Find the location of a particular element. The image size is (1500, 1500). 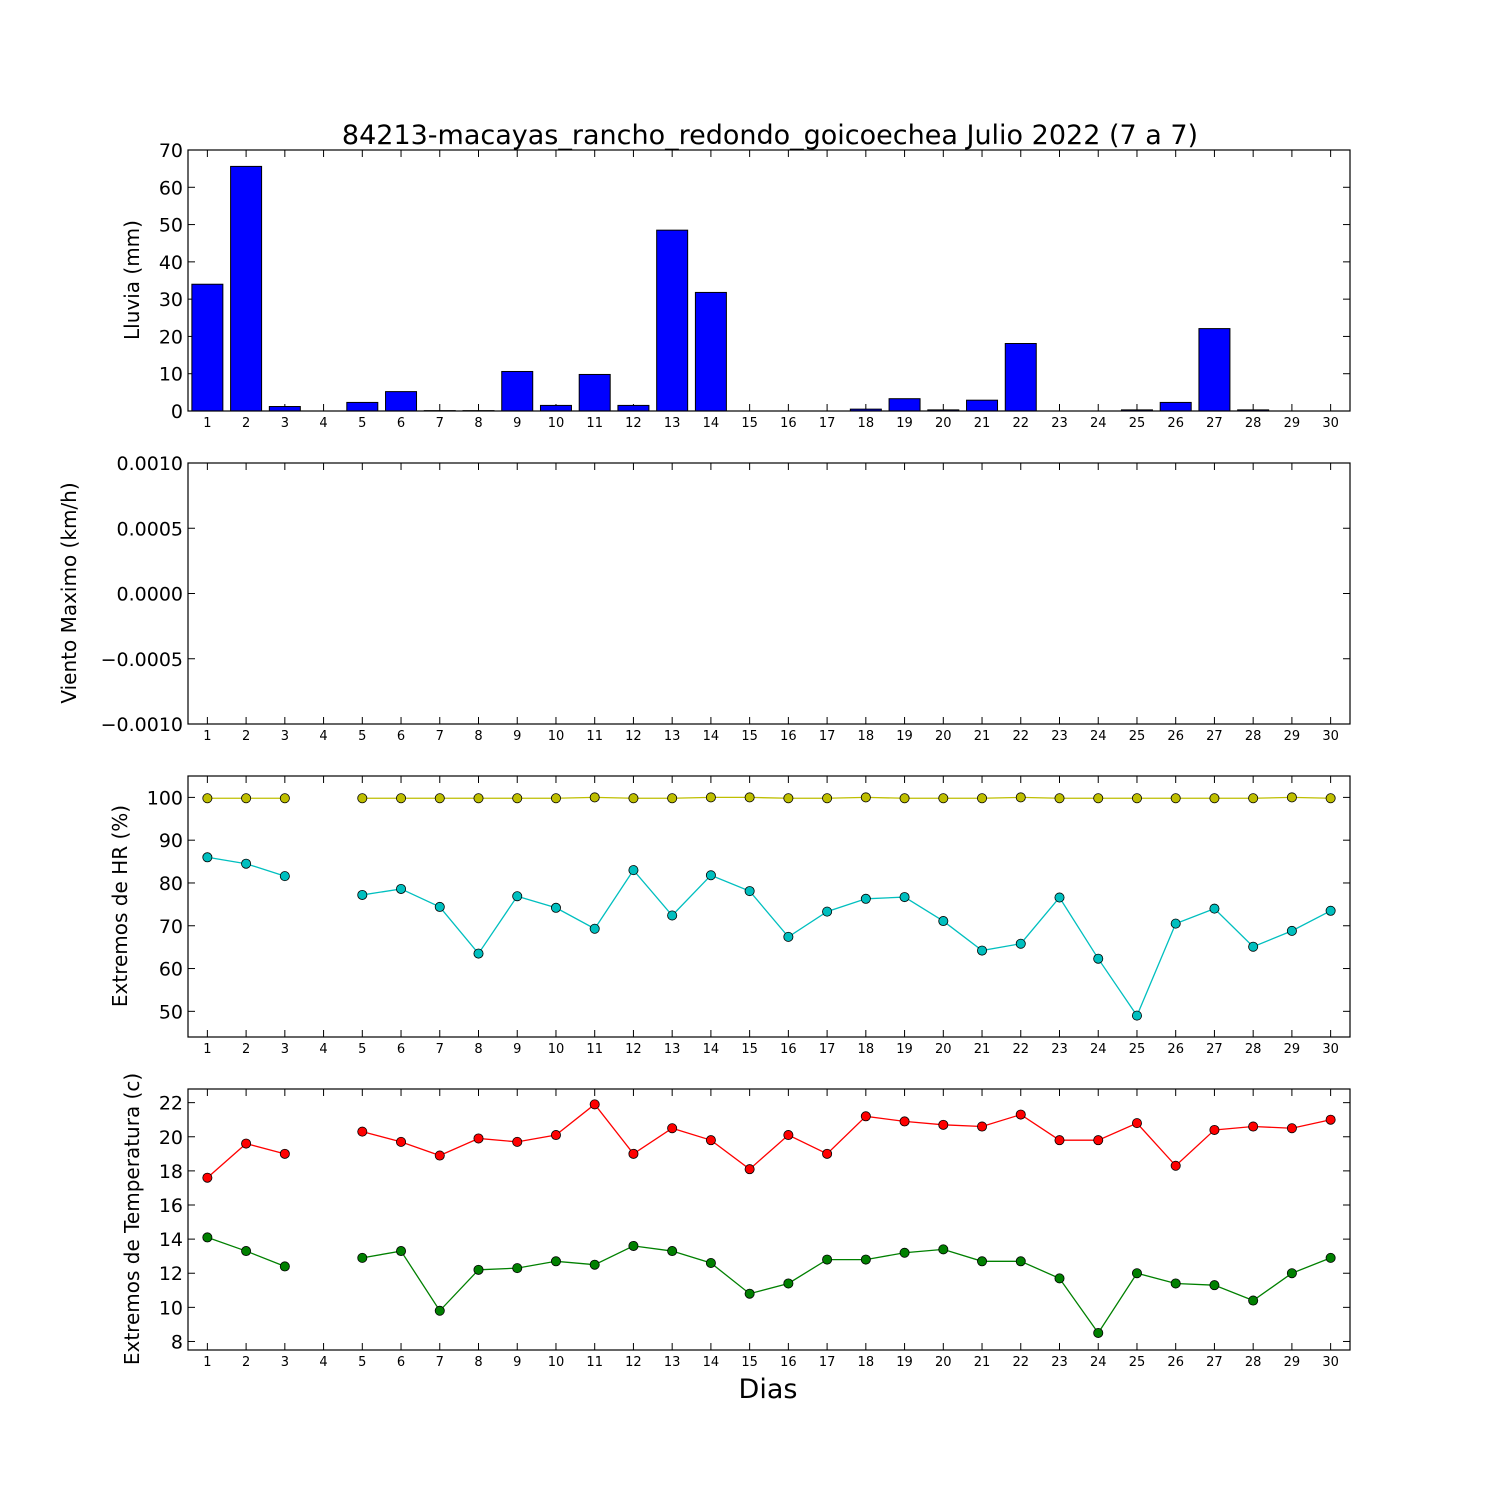

y-tick-label: 60 is located at coordinates (171, 970).